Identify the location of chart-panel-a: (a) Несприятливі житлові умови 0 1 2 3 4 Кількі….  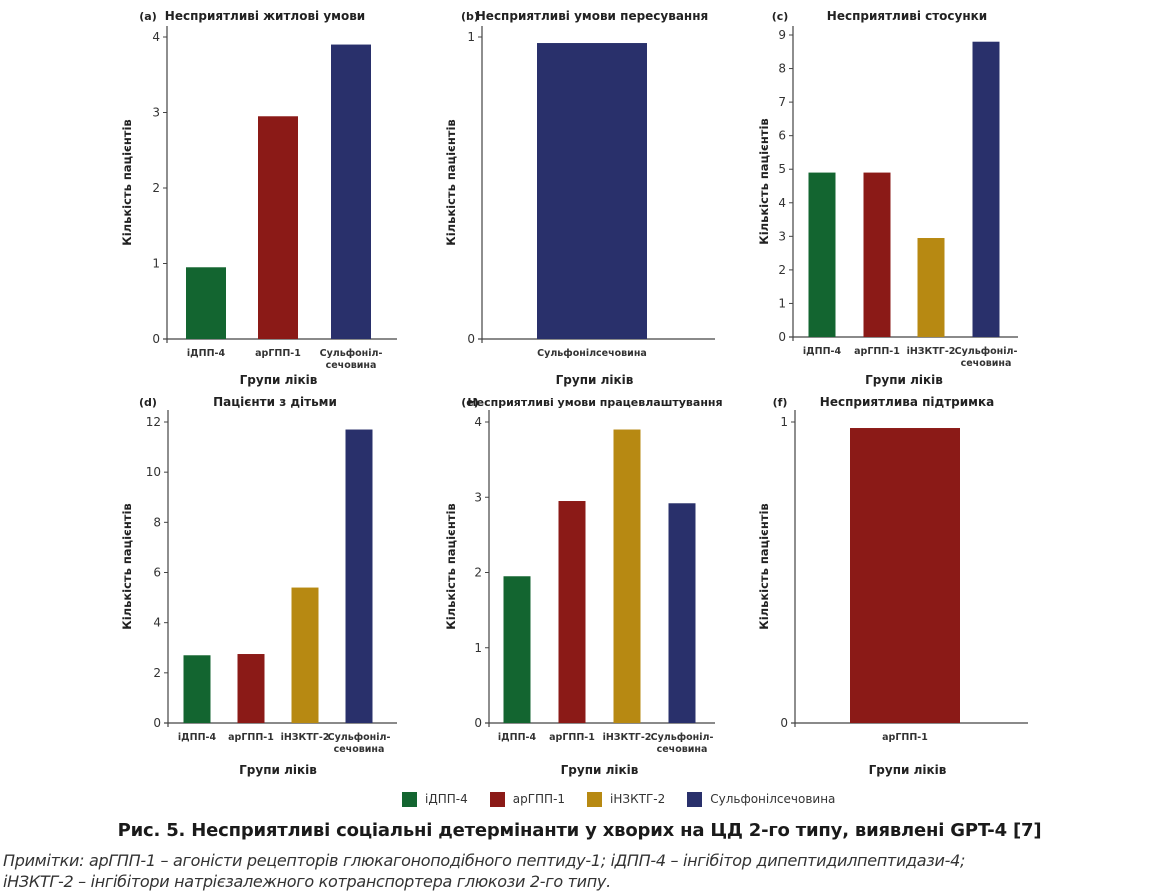
(258, 198).